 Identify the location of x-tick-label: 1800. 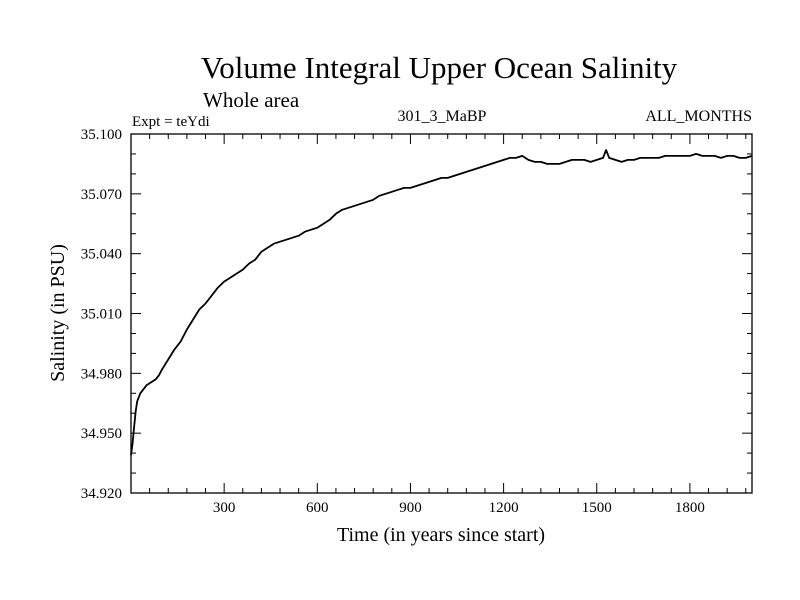
(690, 508).